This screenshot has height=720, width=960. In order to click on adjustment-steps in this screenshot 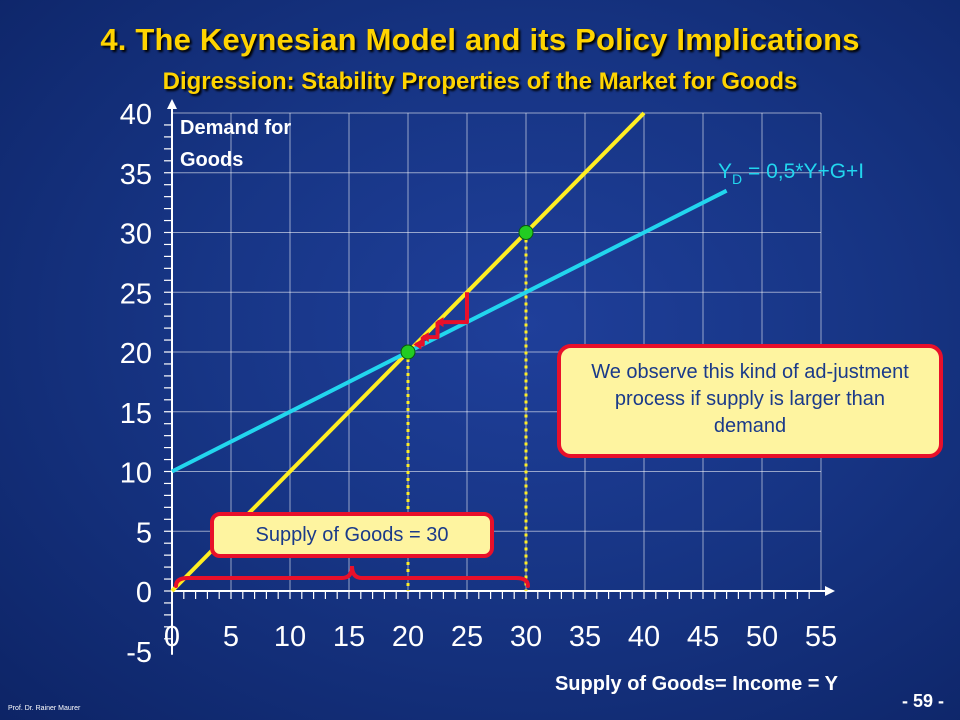, I will do `click(441, 321)`.